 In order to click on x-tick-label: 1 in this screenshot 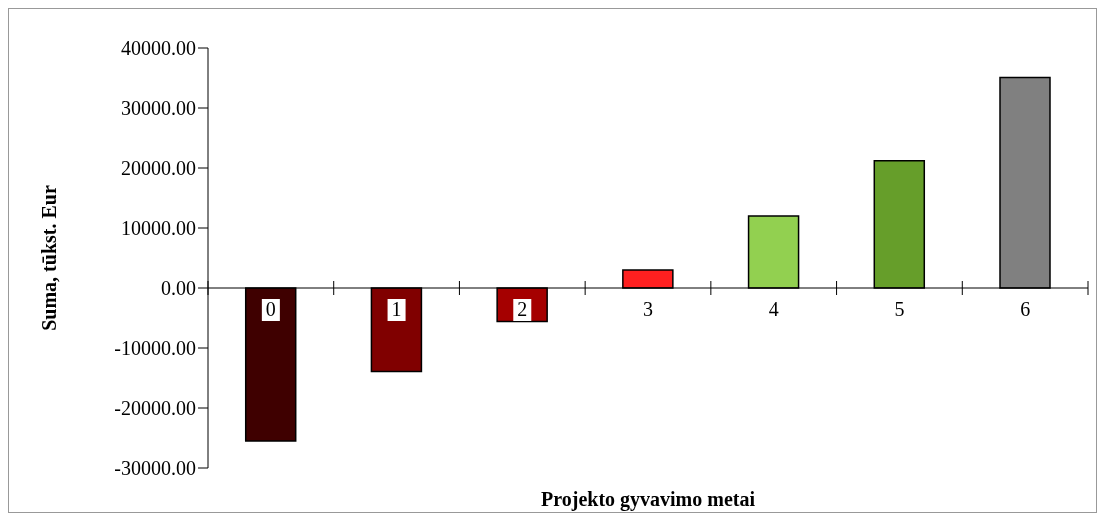, I will do `click(396, 309)`.